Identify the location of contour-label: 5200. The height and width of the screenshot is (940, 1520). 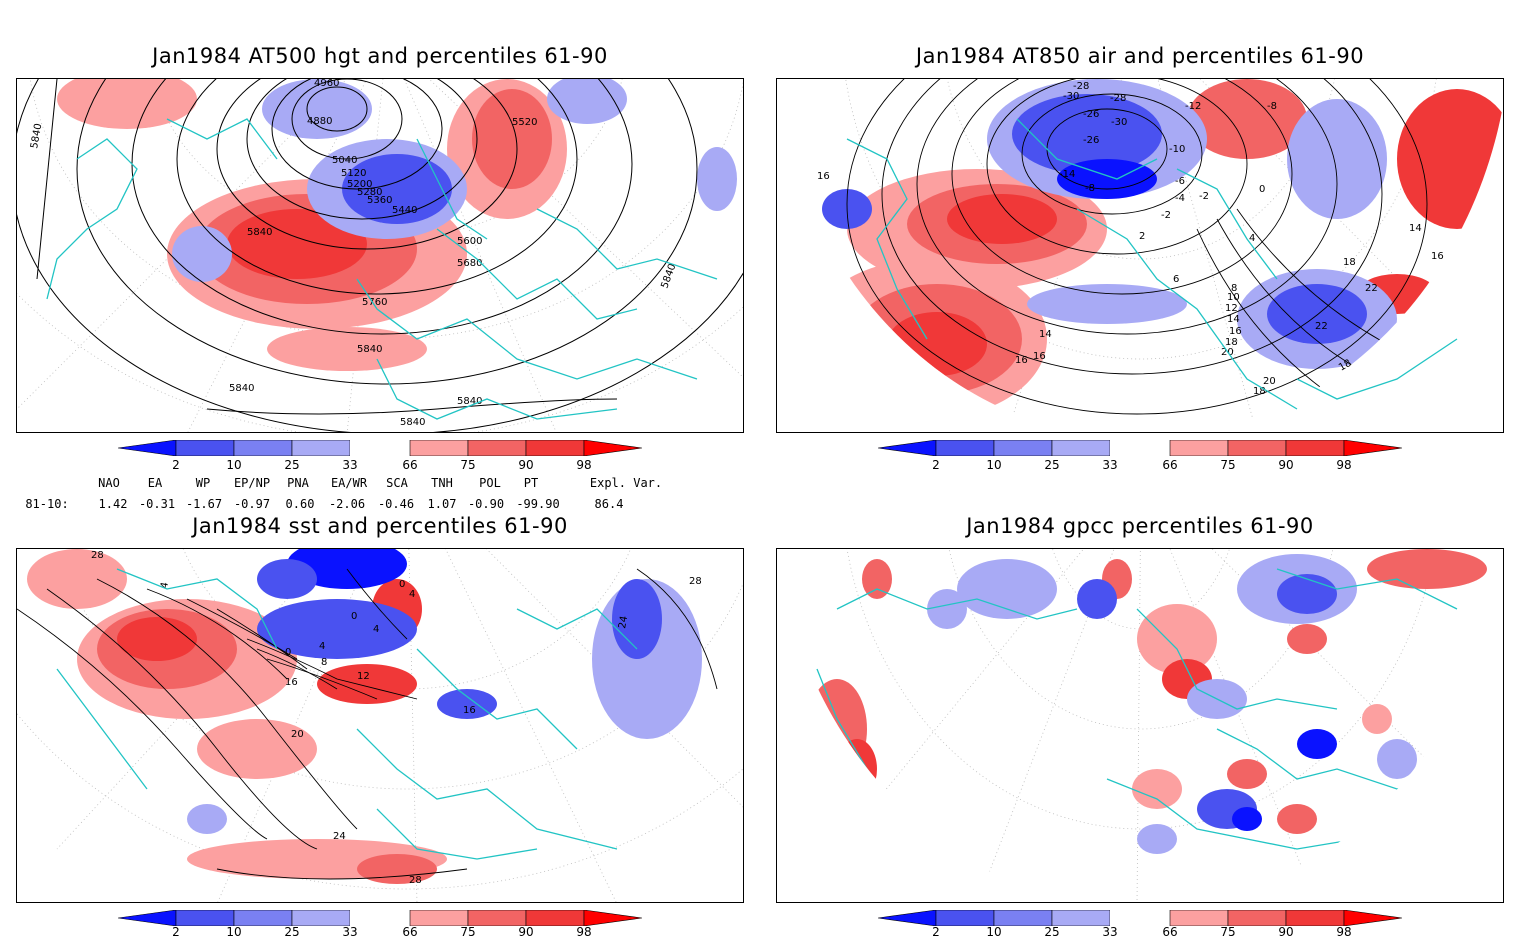
(359, 184).